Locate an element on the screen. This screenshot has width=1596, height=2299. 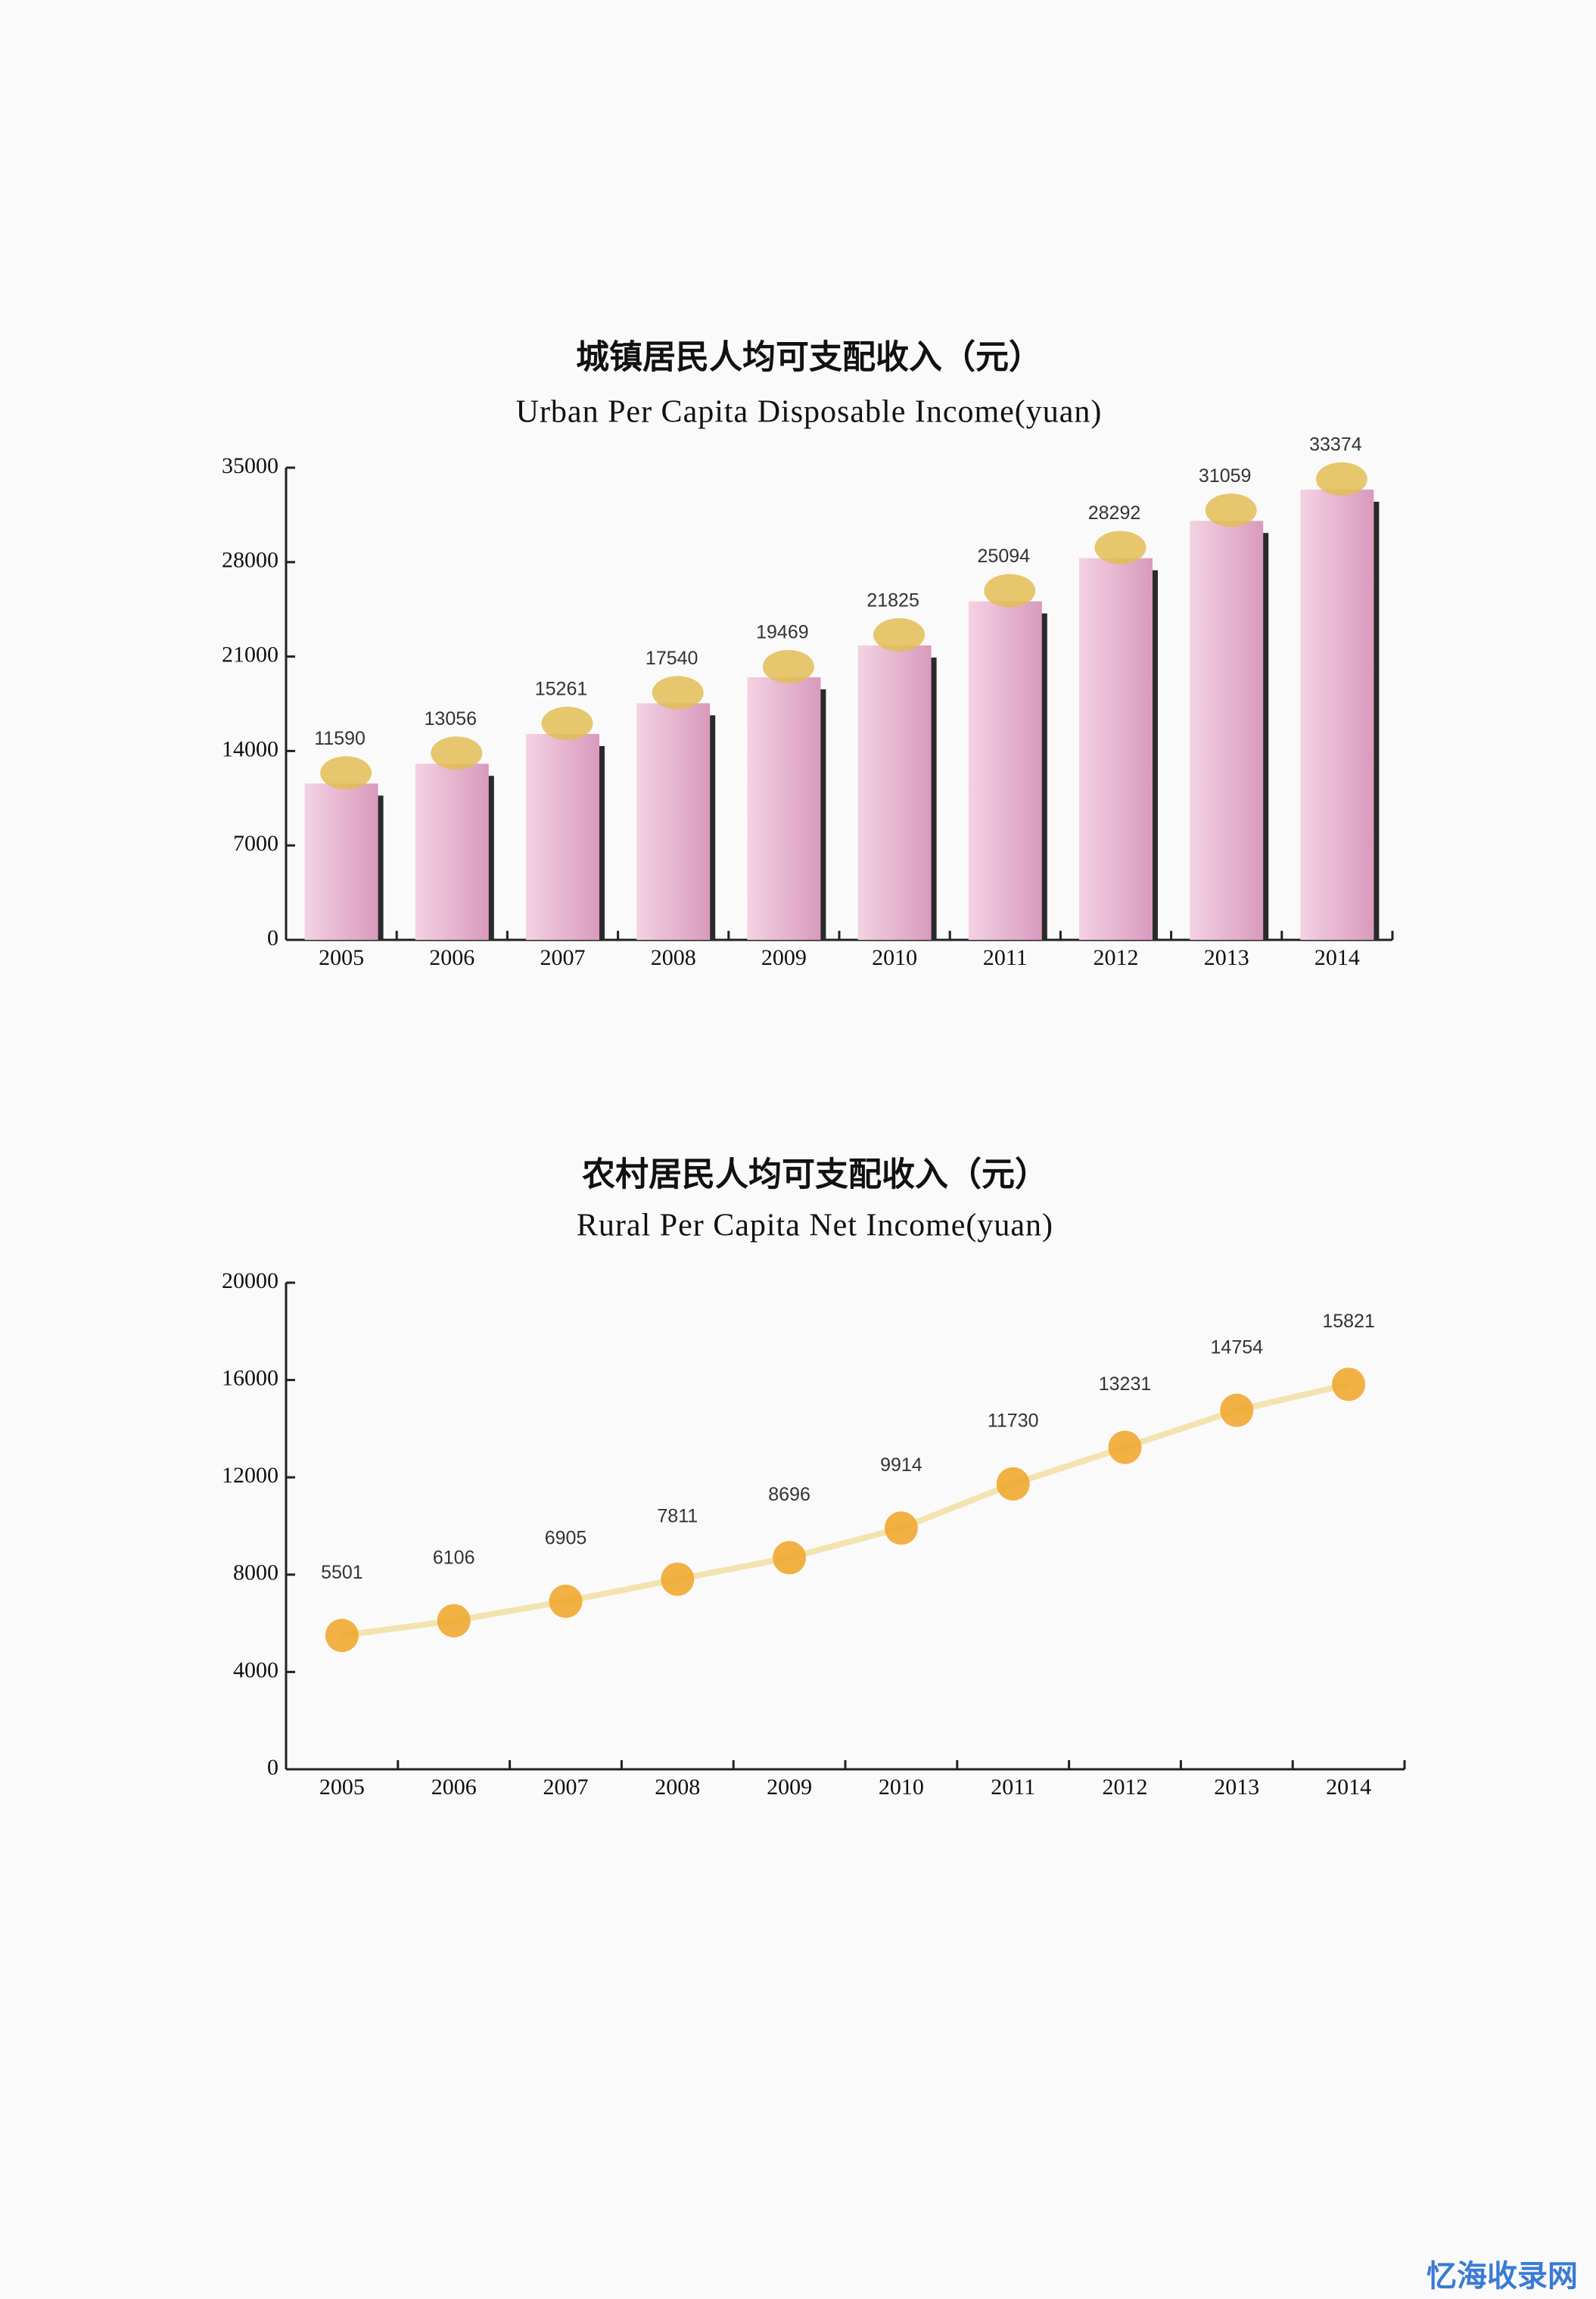
y-tick-label: 21000 is located at coordinates (250, 654).